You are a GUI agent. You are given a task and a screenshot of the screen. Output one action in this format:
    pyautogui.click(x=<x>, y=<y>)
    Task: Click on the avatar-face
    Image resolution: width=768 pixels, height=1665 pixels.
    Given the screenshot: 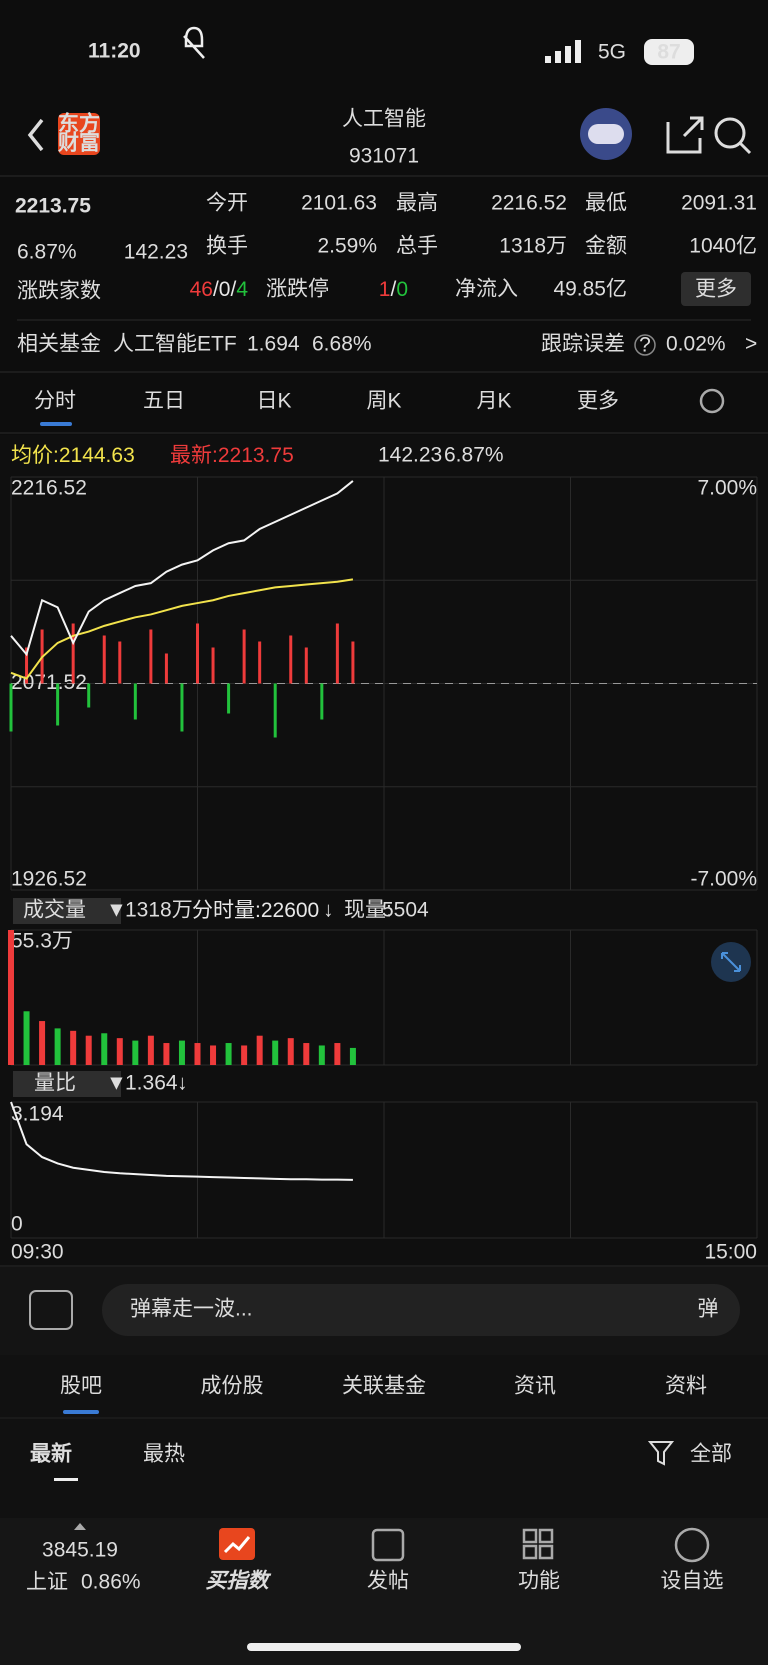 What is the action you would take?
    pyautogui.click(x=606, y=134)
    